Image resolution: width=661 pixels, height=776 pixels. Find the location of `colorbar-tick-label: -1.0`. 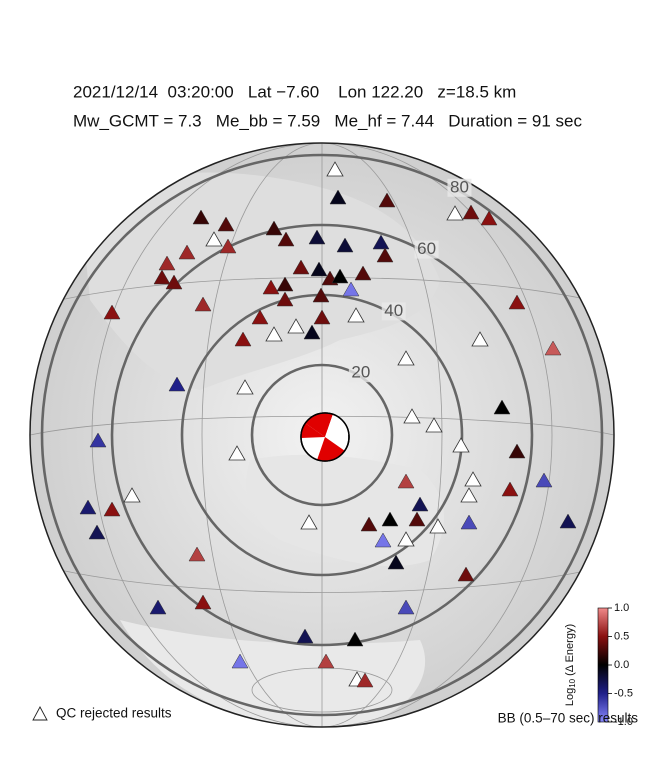

colorbar-tick-label: -1.0 is located at coordinates (623, 722).